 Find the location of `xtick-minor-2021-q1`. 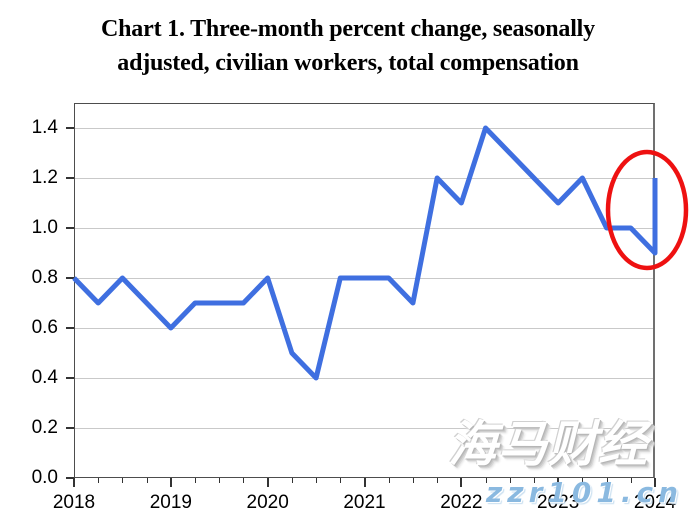

xtick-minor-2021-q1 is located at coordinates (389, 480).